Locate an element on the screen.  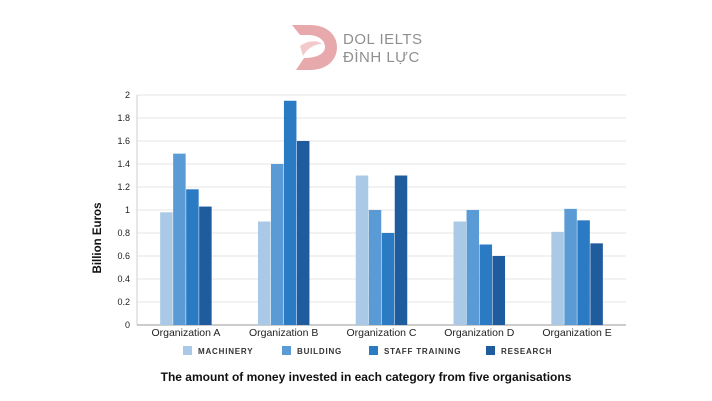
y-tick-label: 1 is located at coordinates (127, 210).